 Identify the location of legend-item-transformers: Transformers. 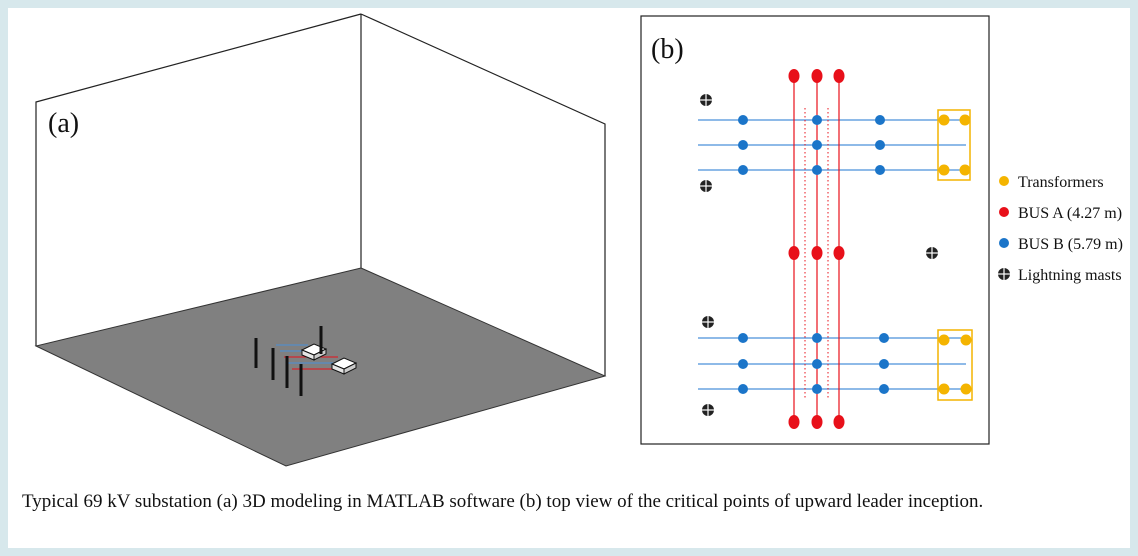
(1051, 182).